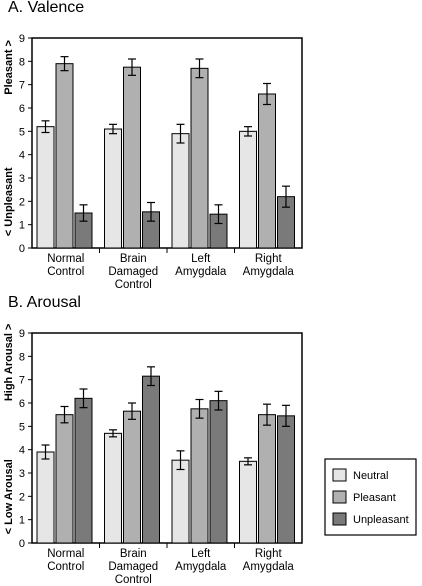 The width and height of the screenshot is (422, 586). What do you see at coordinates (339, 497) in the screenshot?
I see `legend-swatch-pleasant` at bounding box center [339, 497].